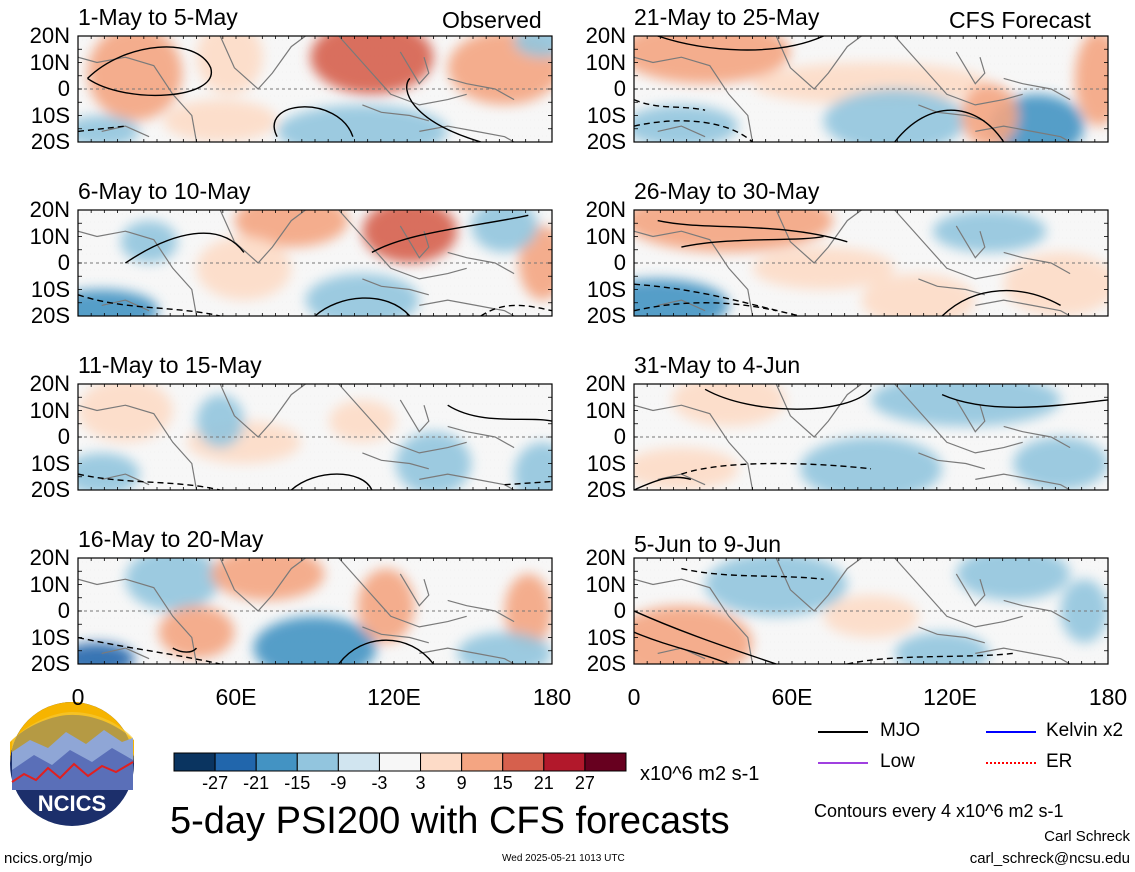 The width and height of the screenshot is (1135, 872). What do you see at coordinates (338, 783) in the screenshot?
I see `colorbar-label: -9` at bounding box center [338, 783].